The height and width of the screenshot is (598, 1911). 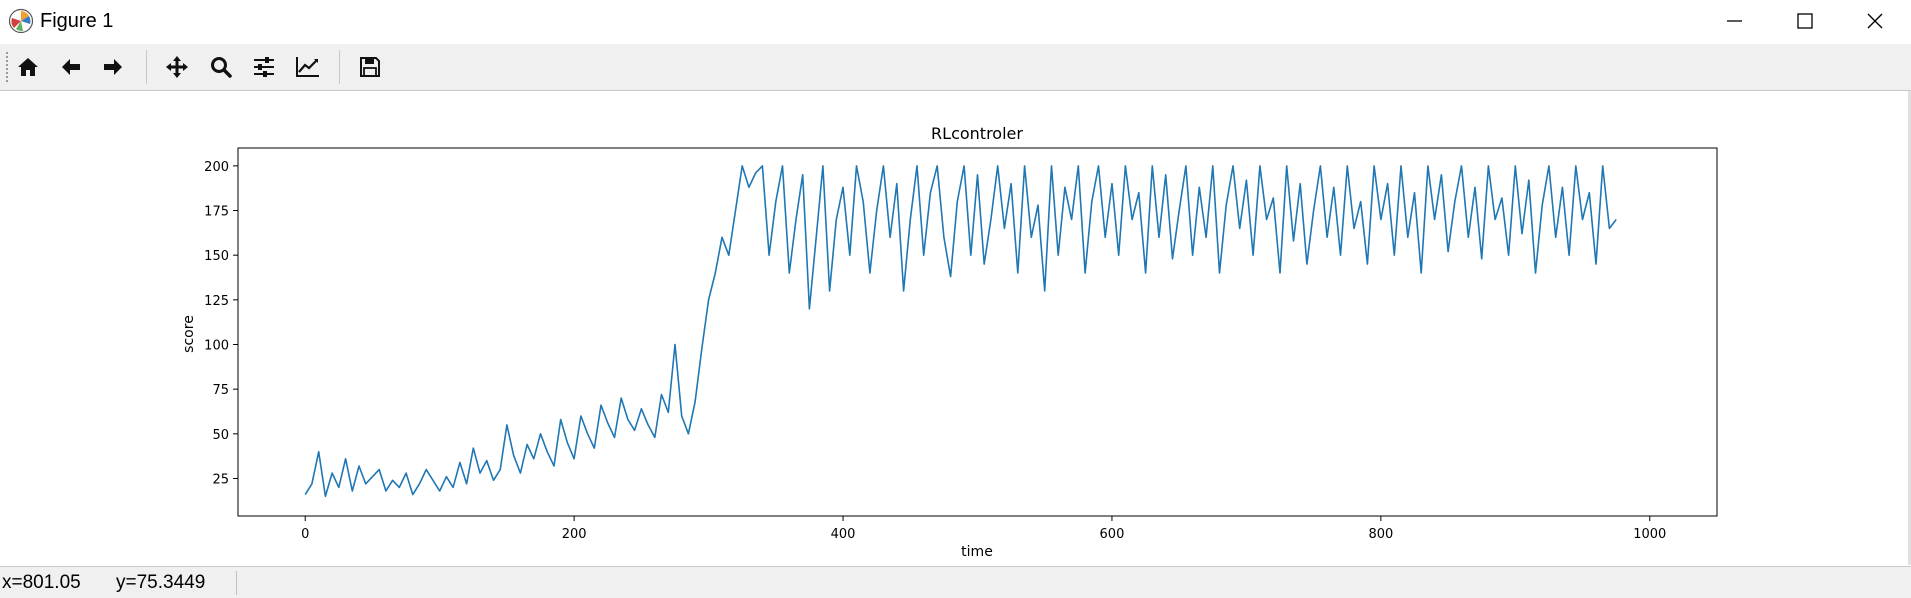 I want to click on window-title: Figure 1, so click(x=77, y=21).